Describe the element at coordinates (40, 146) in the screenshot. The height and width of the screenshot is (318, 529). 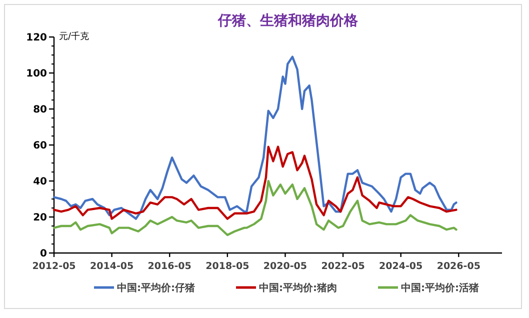
I see `y-tick-label: 60` at that location.